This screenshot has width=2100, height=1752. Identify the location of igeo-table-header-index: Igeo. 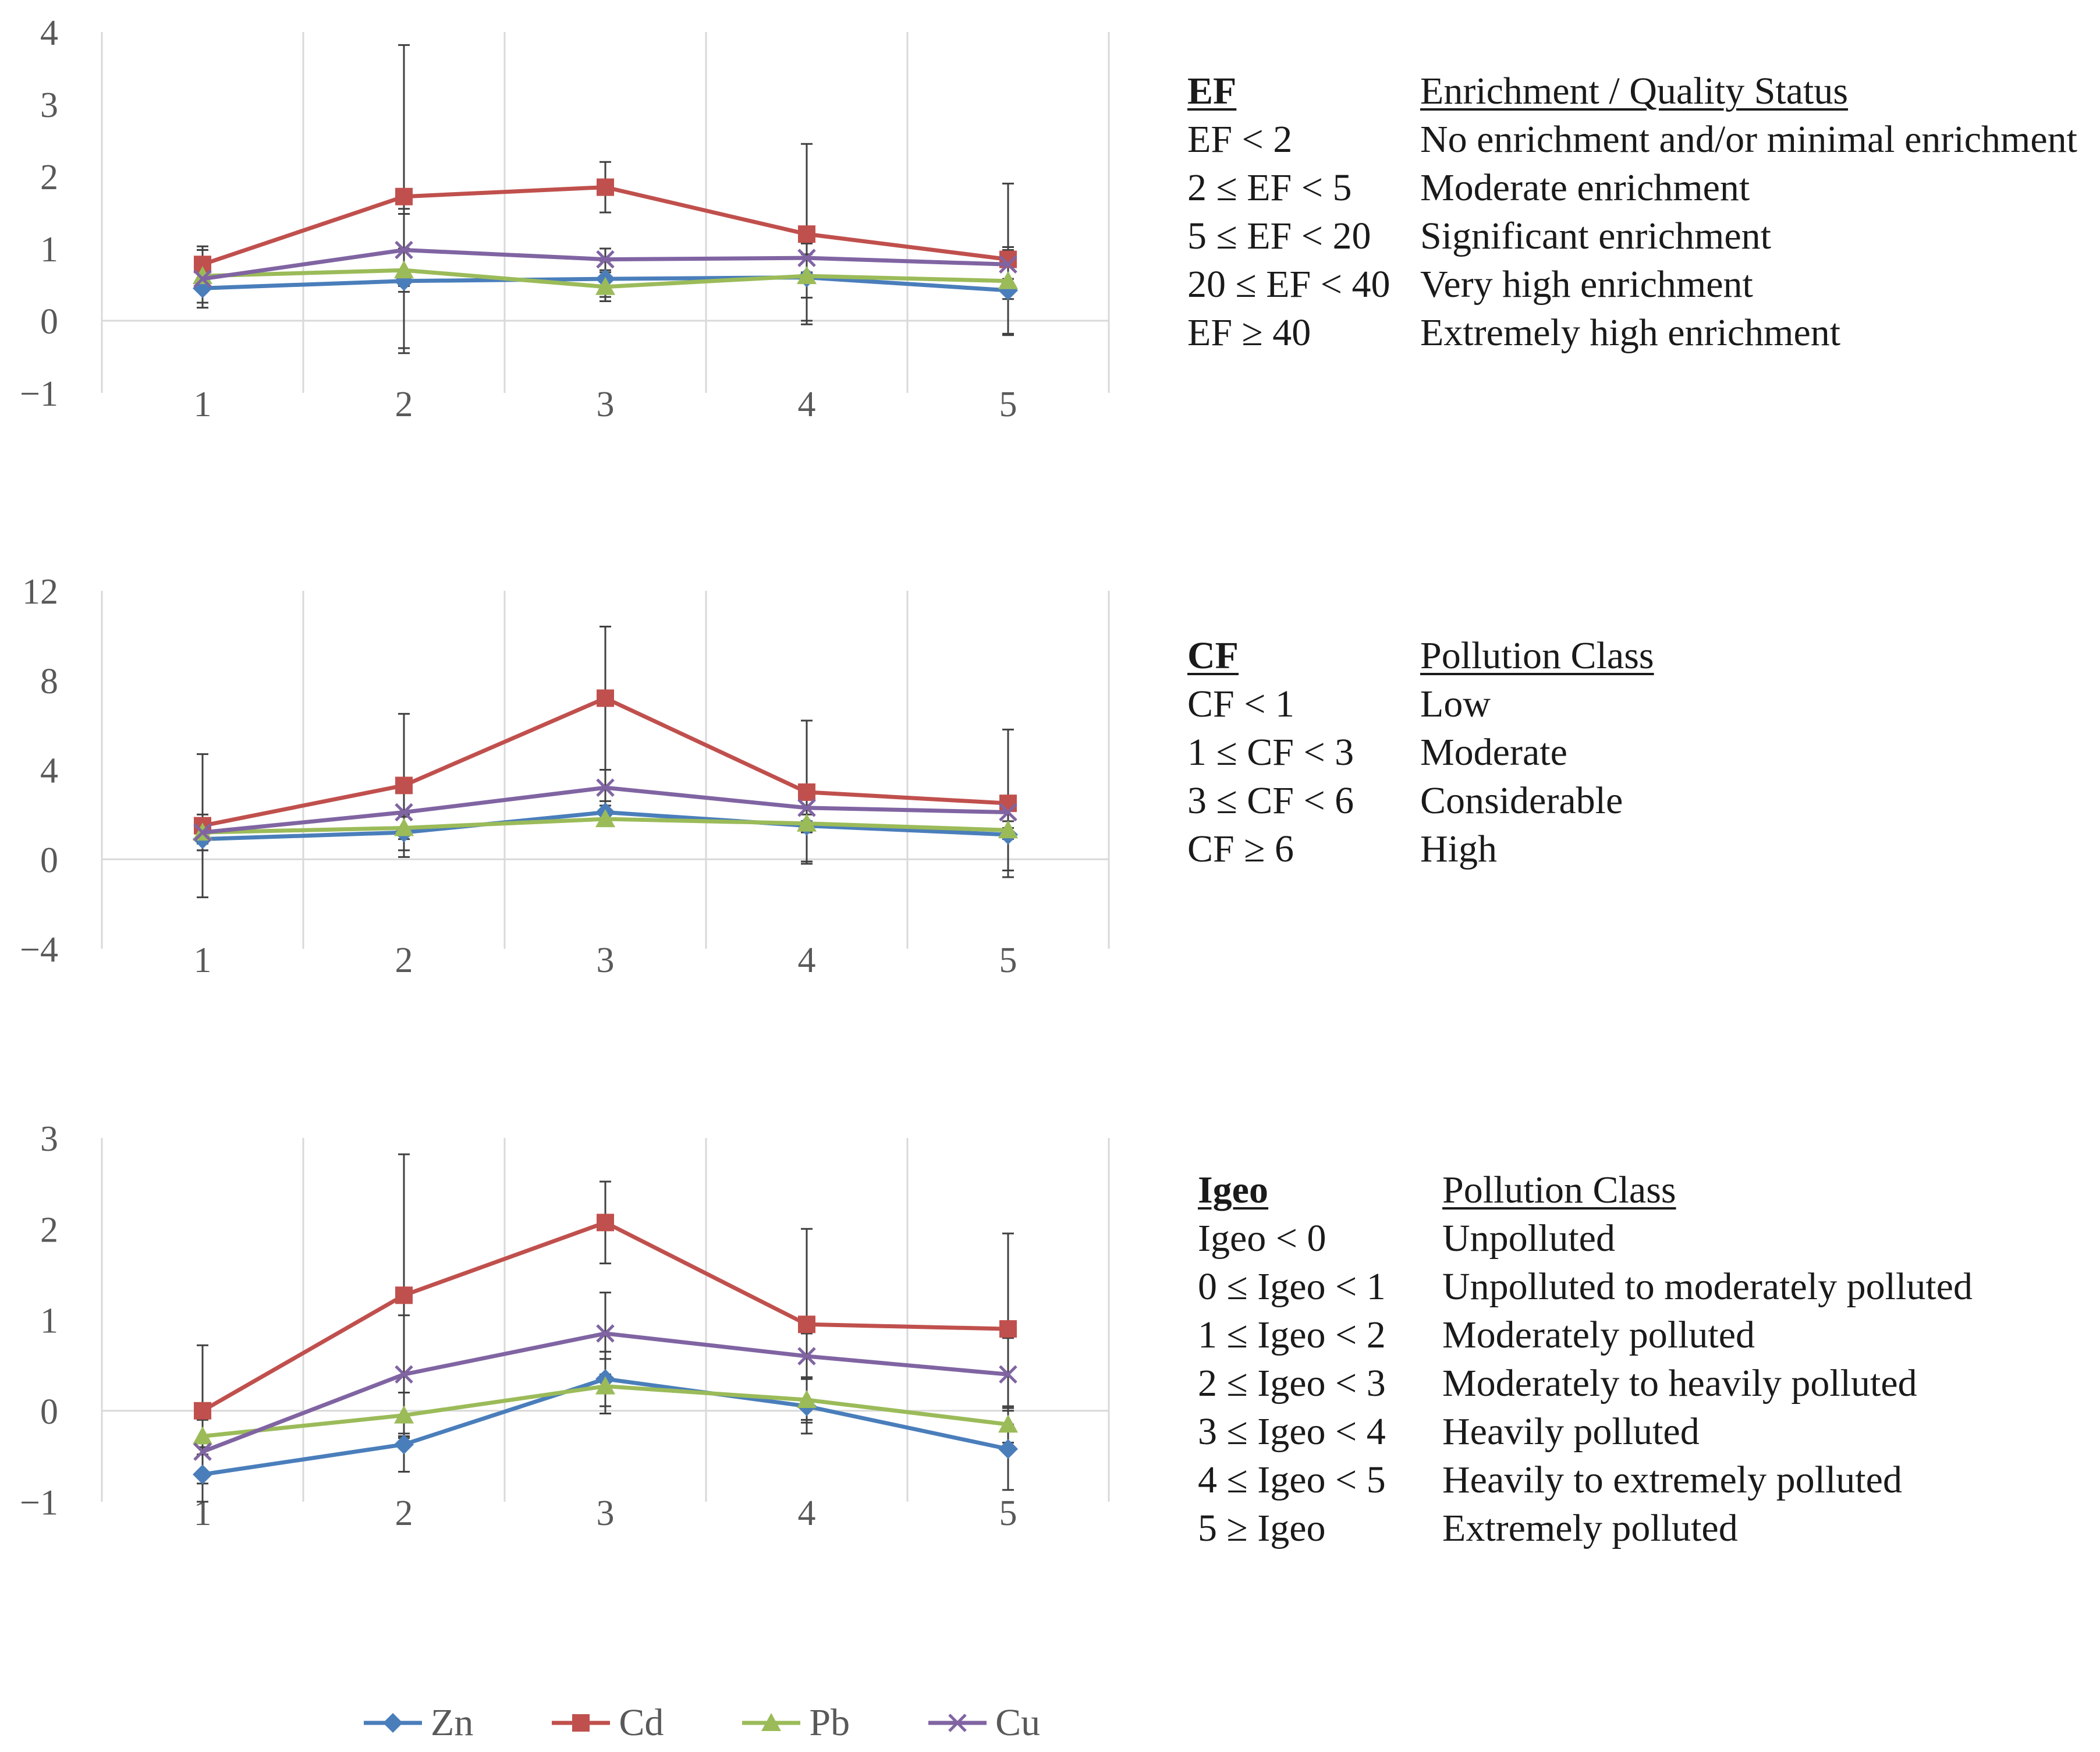
(1233, 1190).